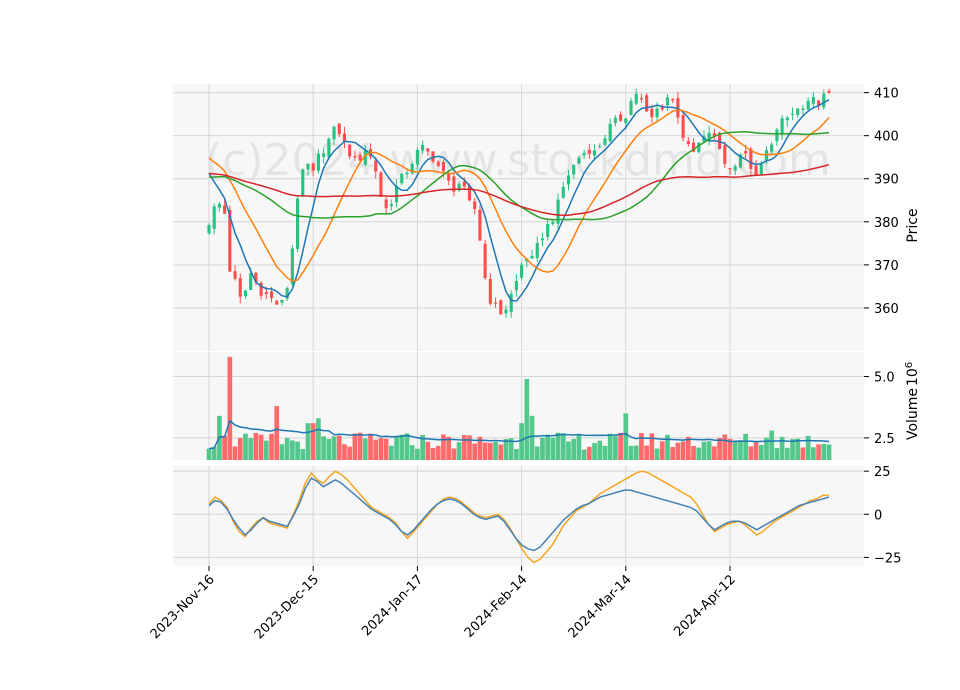 This screenshot has width=960, height=690. Describe the element at coordinates (884, 439) in the screenshot. I see `volume-tick-label: 2.5` at that location.